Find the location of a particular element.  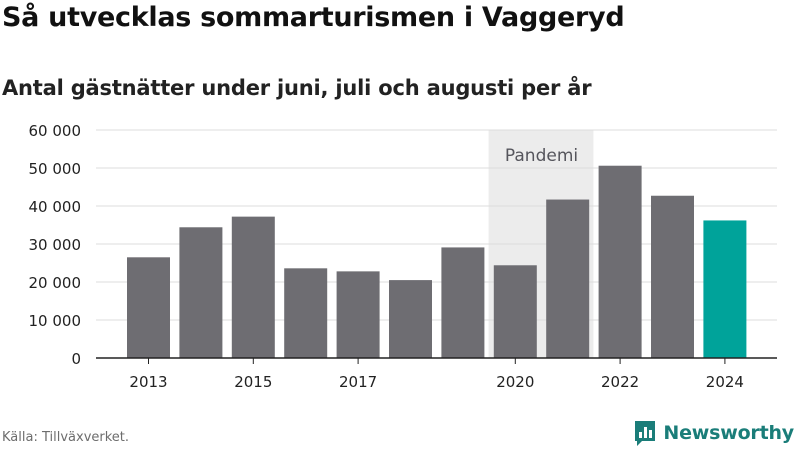

x-tick-label: 2013 is located at coordinates (148, 382).